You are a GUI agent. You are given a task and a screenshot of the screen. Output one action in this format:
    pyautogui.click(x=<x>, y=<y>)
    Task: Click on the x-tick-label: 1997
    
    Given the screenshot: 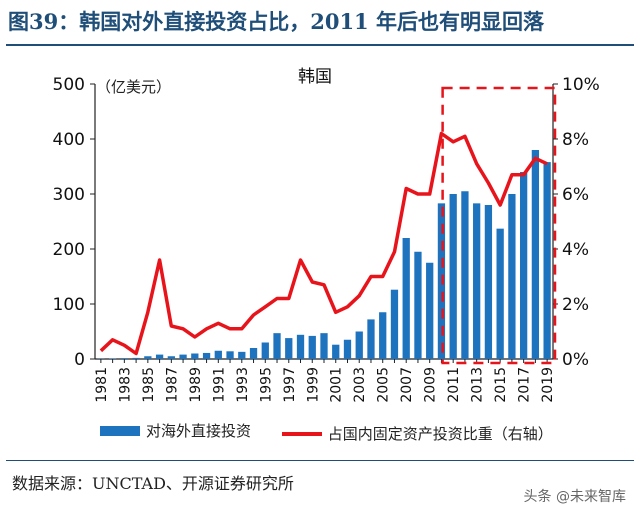 What is the action you would take?
    pyautogui.click(x=290, y=385)
    